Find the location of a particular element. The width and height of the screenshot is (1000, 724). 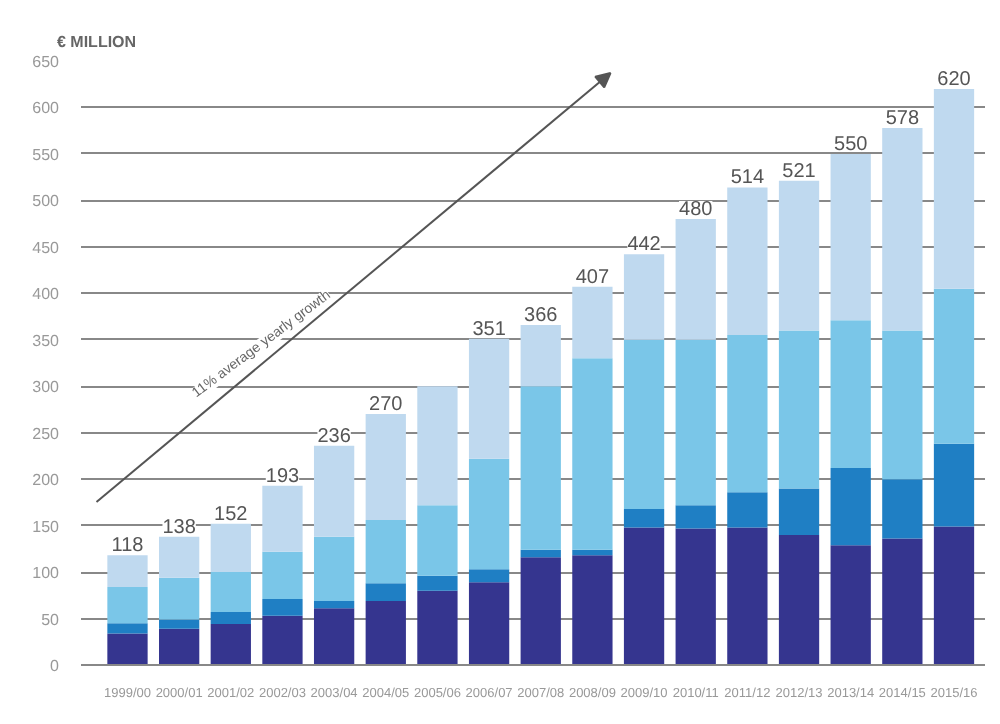

total-label: 118 is located at coordinates (128, 546).